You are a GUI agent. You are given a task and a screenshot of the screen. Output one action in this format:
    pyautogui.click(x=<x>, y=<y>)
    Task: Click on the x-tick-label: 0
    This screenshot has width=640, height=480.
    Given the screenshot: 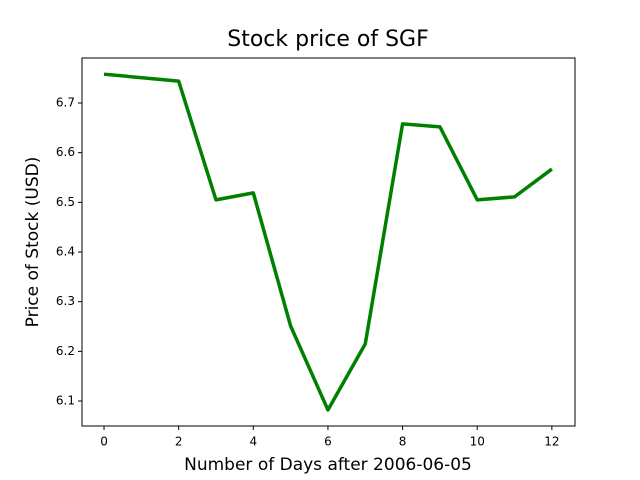 What is the action you would take?
    pyautogui.click(x=104, y=442)
    